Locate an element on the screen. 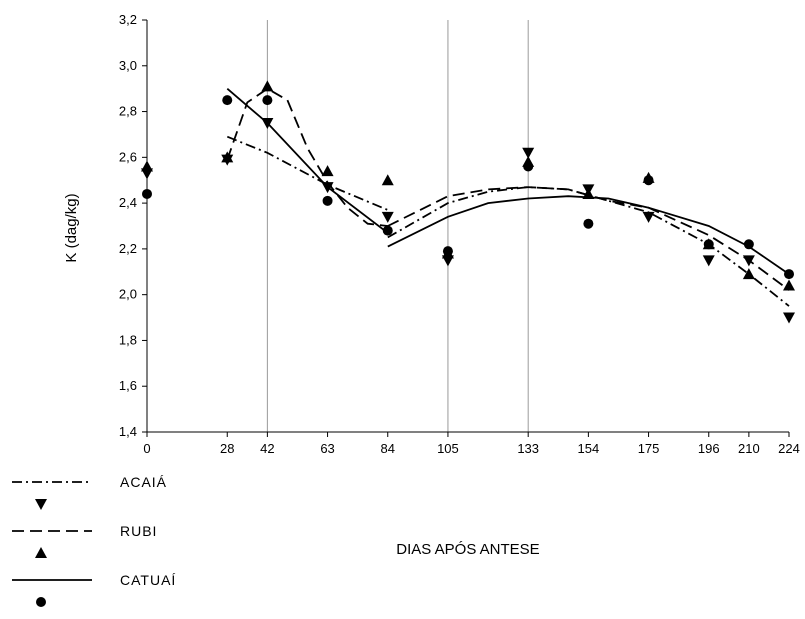 This screenshot has height=619, width=805. y-tick-label: 1,4 is located at coordinates (128, 431).